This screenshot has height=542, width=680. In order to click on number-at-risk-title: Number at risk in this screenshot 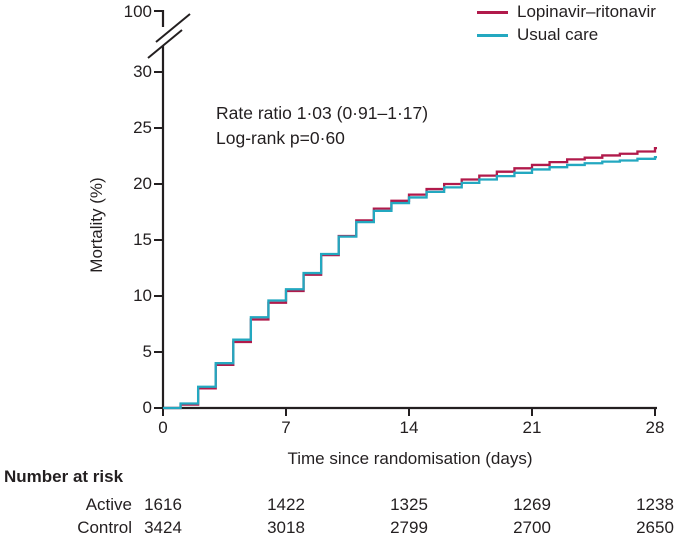, I will do `click(64, 476)`.